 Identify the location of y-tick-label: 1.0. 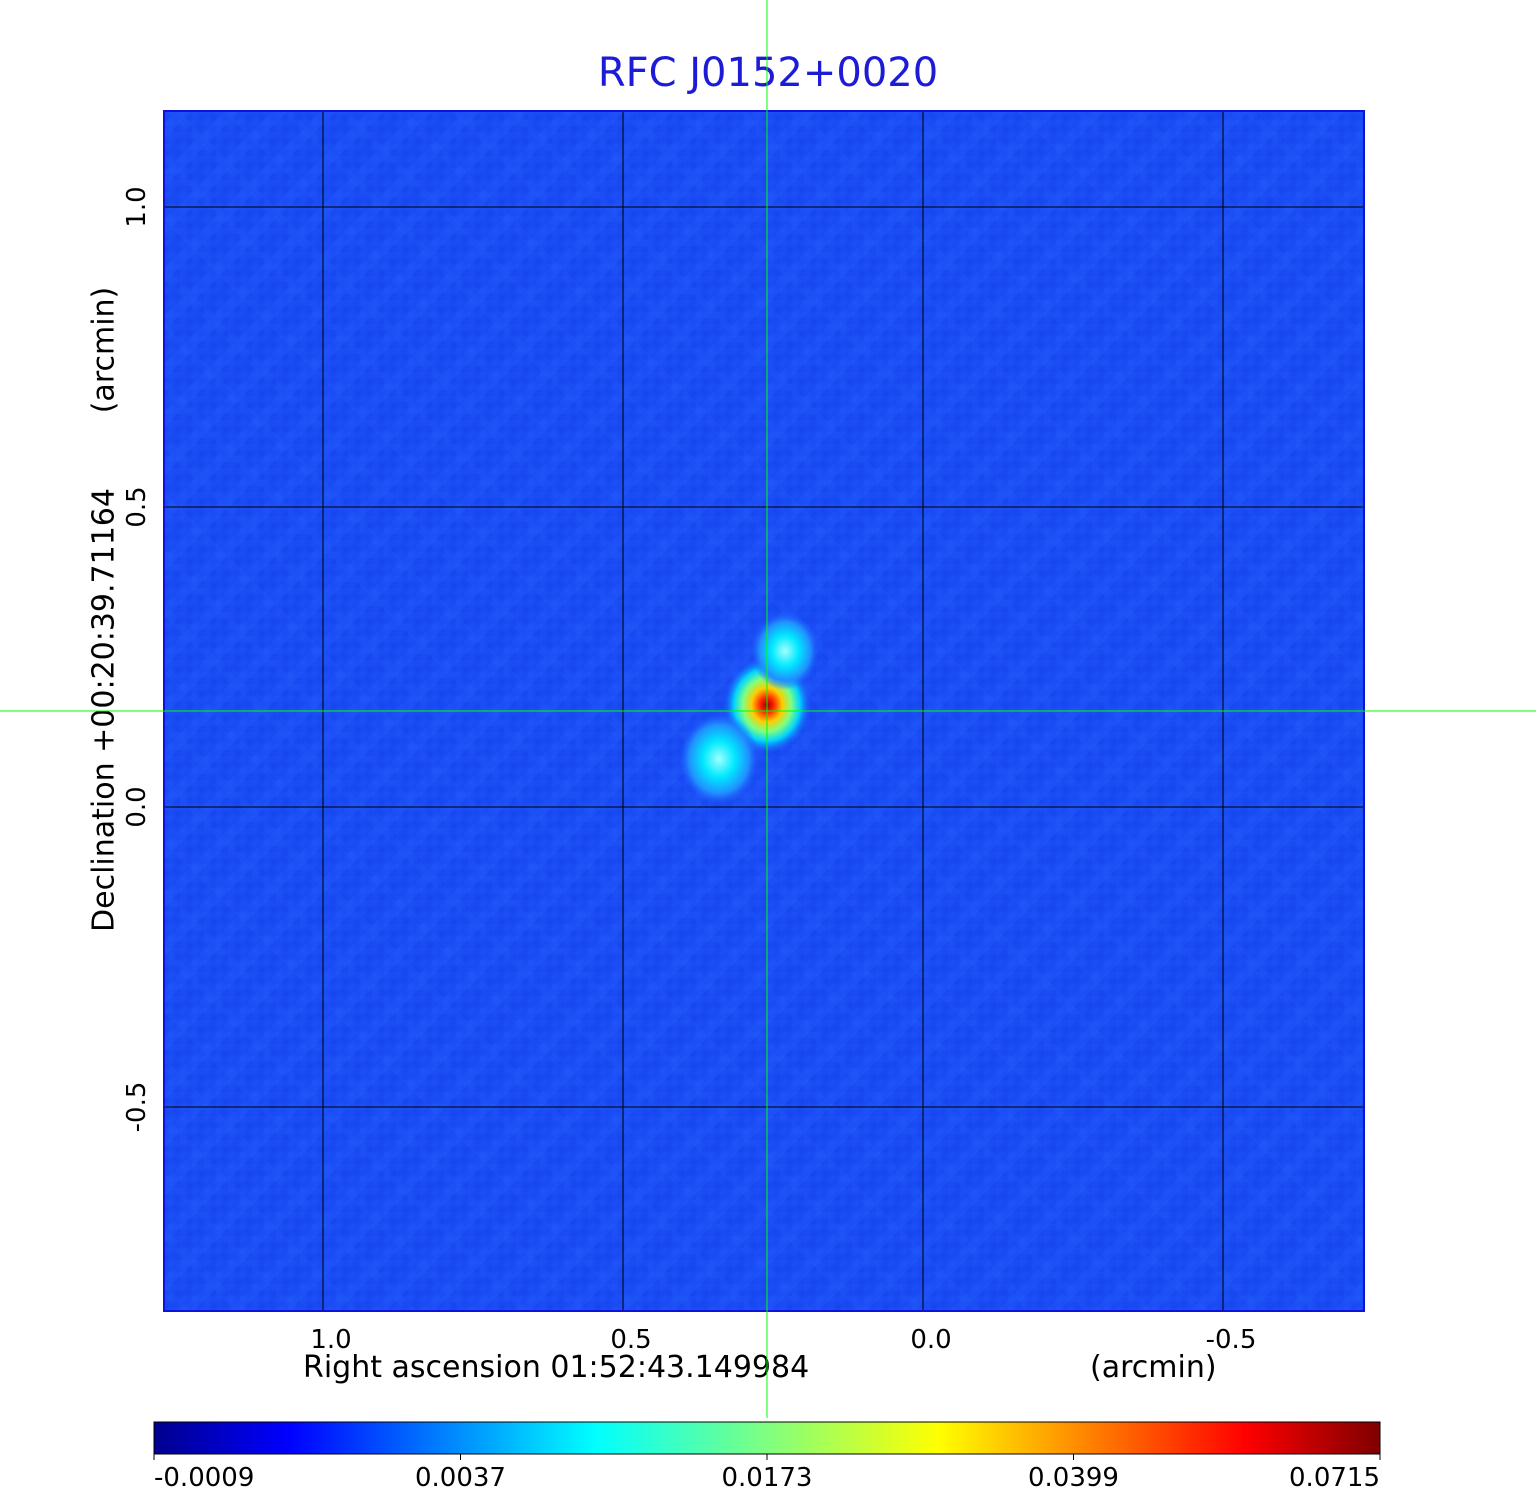
(137, 206).